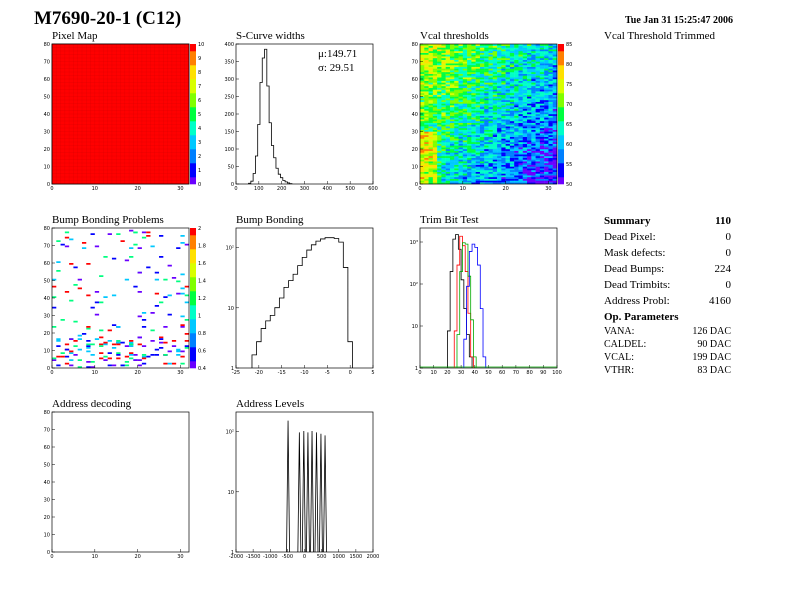 The image size is (792, 612). Describe the element at coordinates (502, 373) in the screenshot. I see `x-tick-label: 60` at that location.